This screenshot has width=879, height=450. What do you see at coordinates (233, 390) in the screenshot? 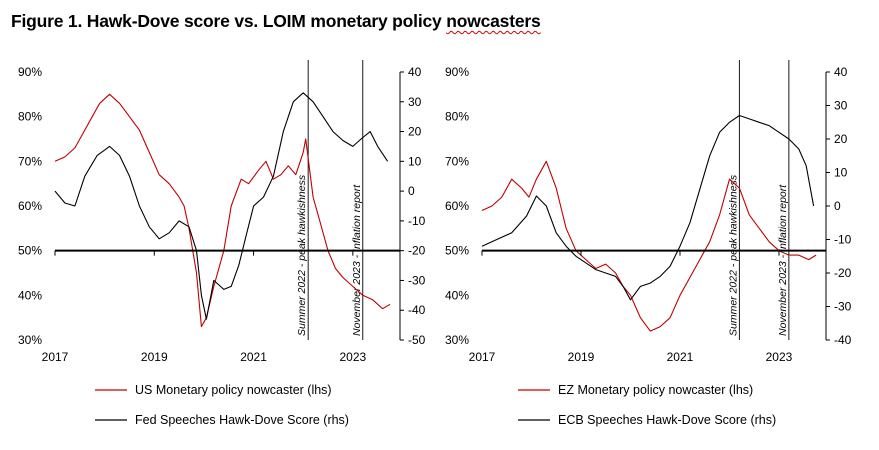
I see `legend-label-nowcaster: US Monetary policy nowcaster (lhs)` at bounding box center [233, 390].